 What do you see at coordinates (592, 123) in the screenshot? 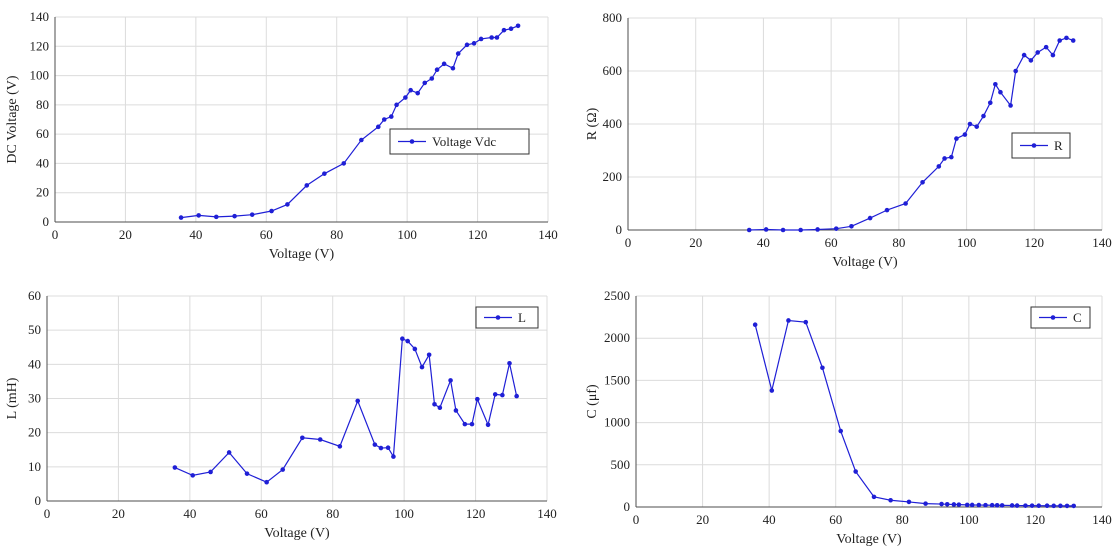
I see `y-axis-label: R (Ω)` at bounding box center [592, 123].